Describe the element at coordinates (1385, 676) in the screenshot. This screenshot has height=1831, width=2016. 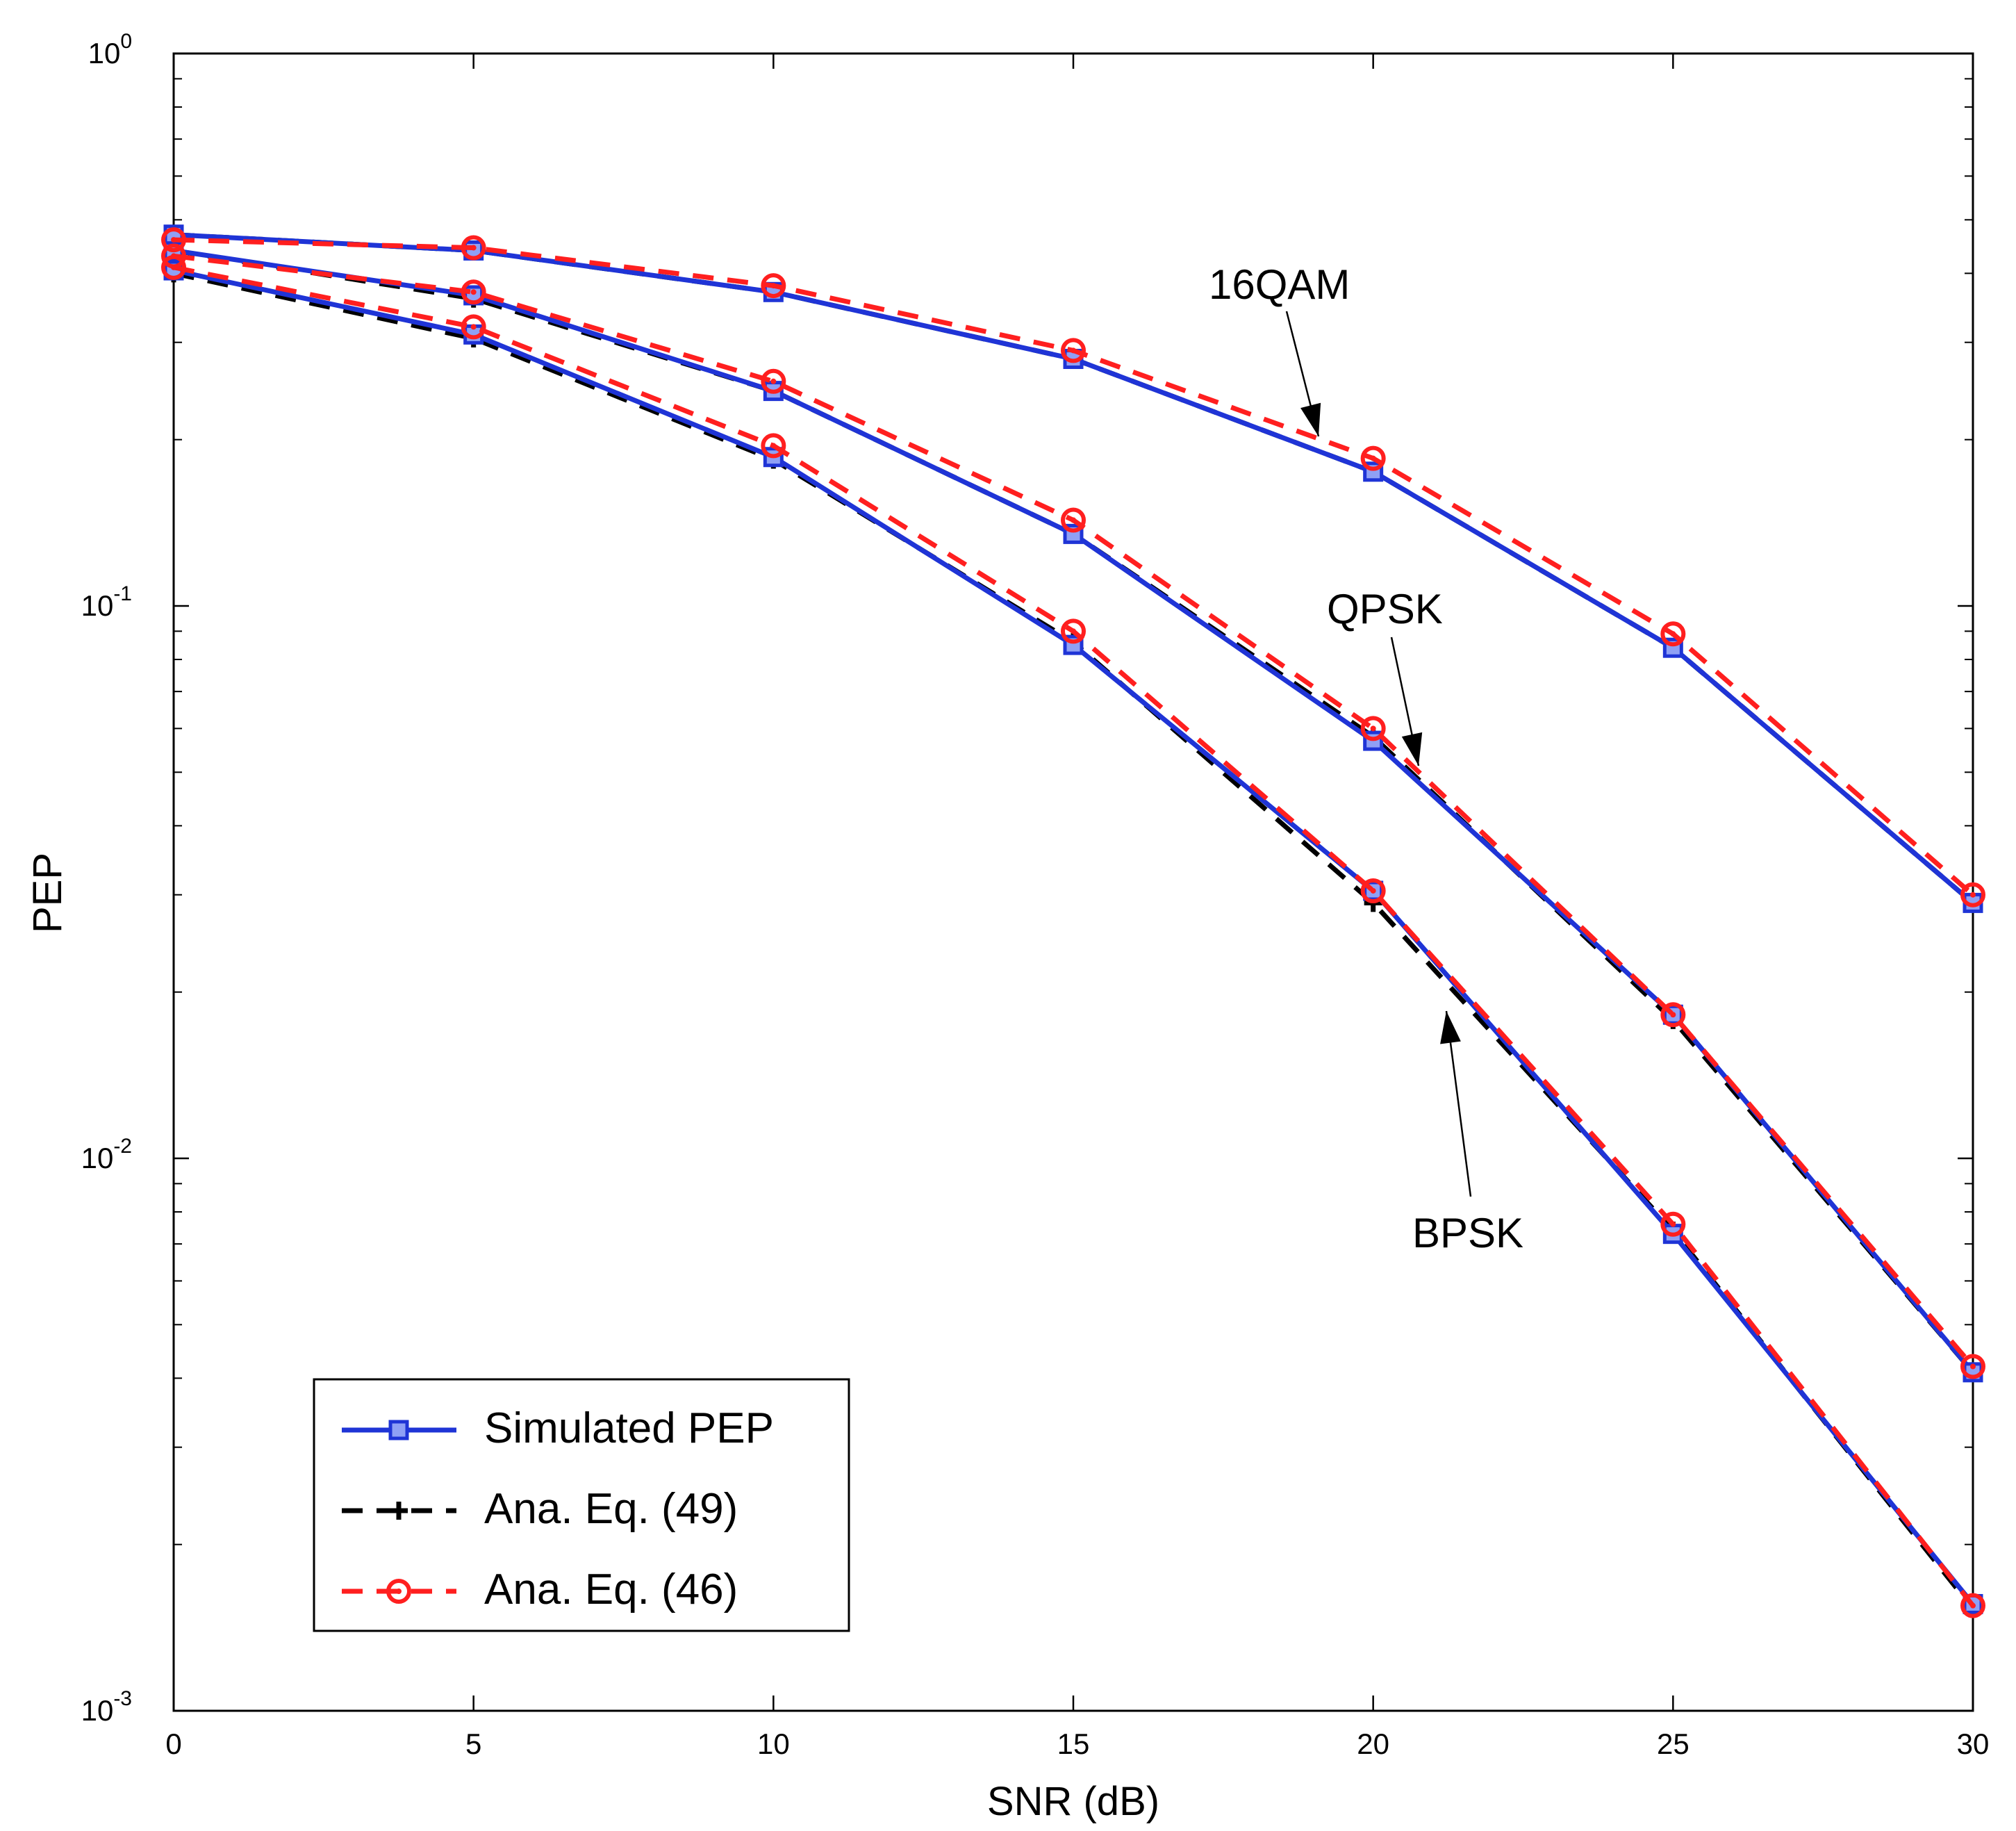
I see `annotation-qpsk: QPSK` at that location.